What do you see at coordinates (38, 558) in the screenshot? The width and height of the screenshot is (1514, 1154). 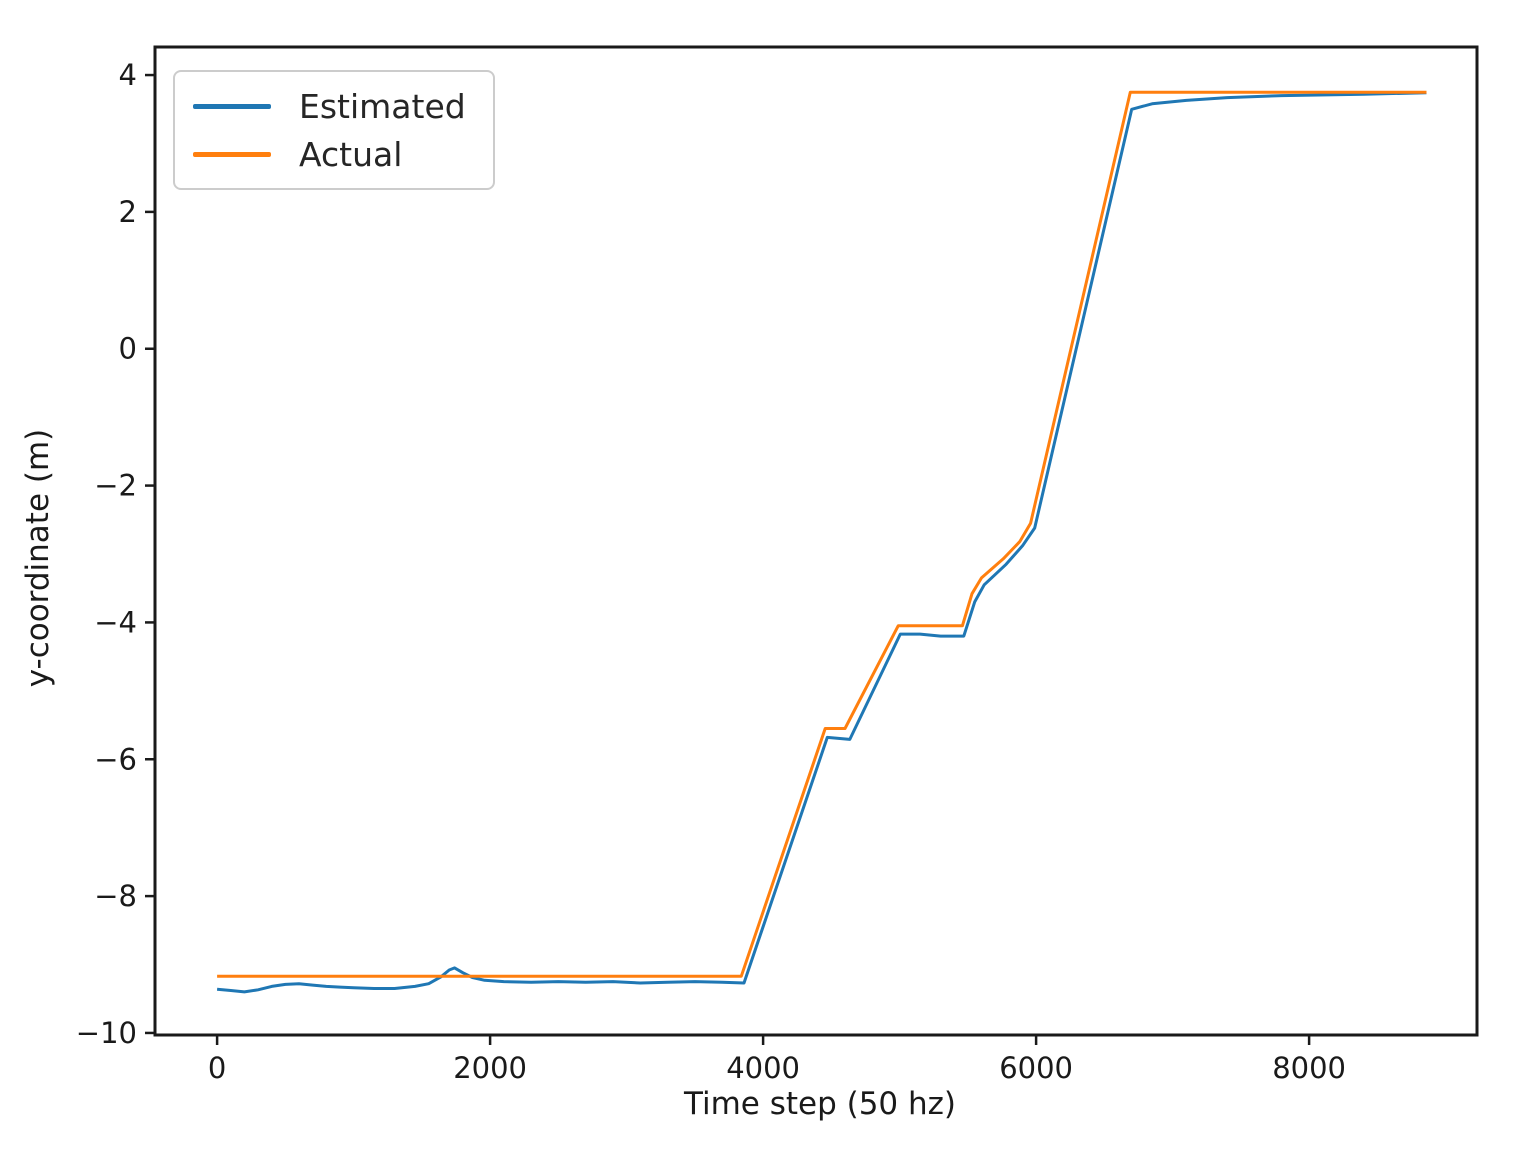 I see `y-axis-label: y-coordinate (m)` at bounding box center [38, 558].